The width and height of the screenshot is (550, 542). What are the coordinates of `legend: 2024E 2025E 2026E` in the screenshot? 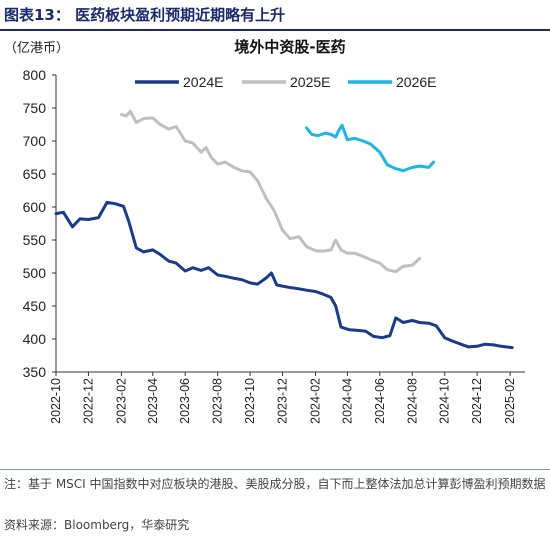 It's located at (285, 82).